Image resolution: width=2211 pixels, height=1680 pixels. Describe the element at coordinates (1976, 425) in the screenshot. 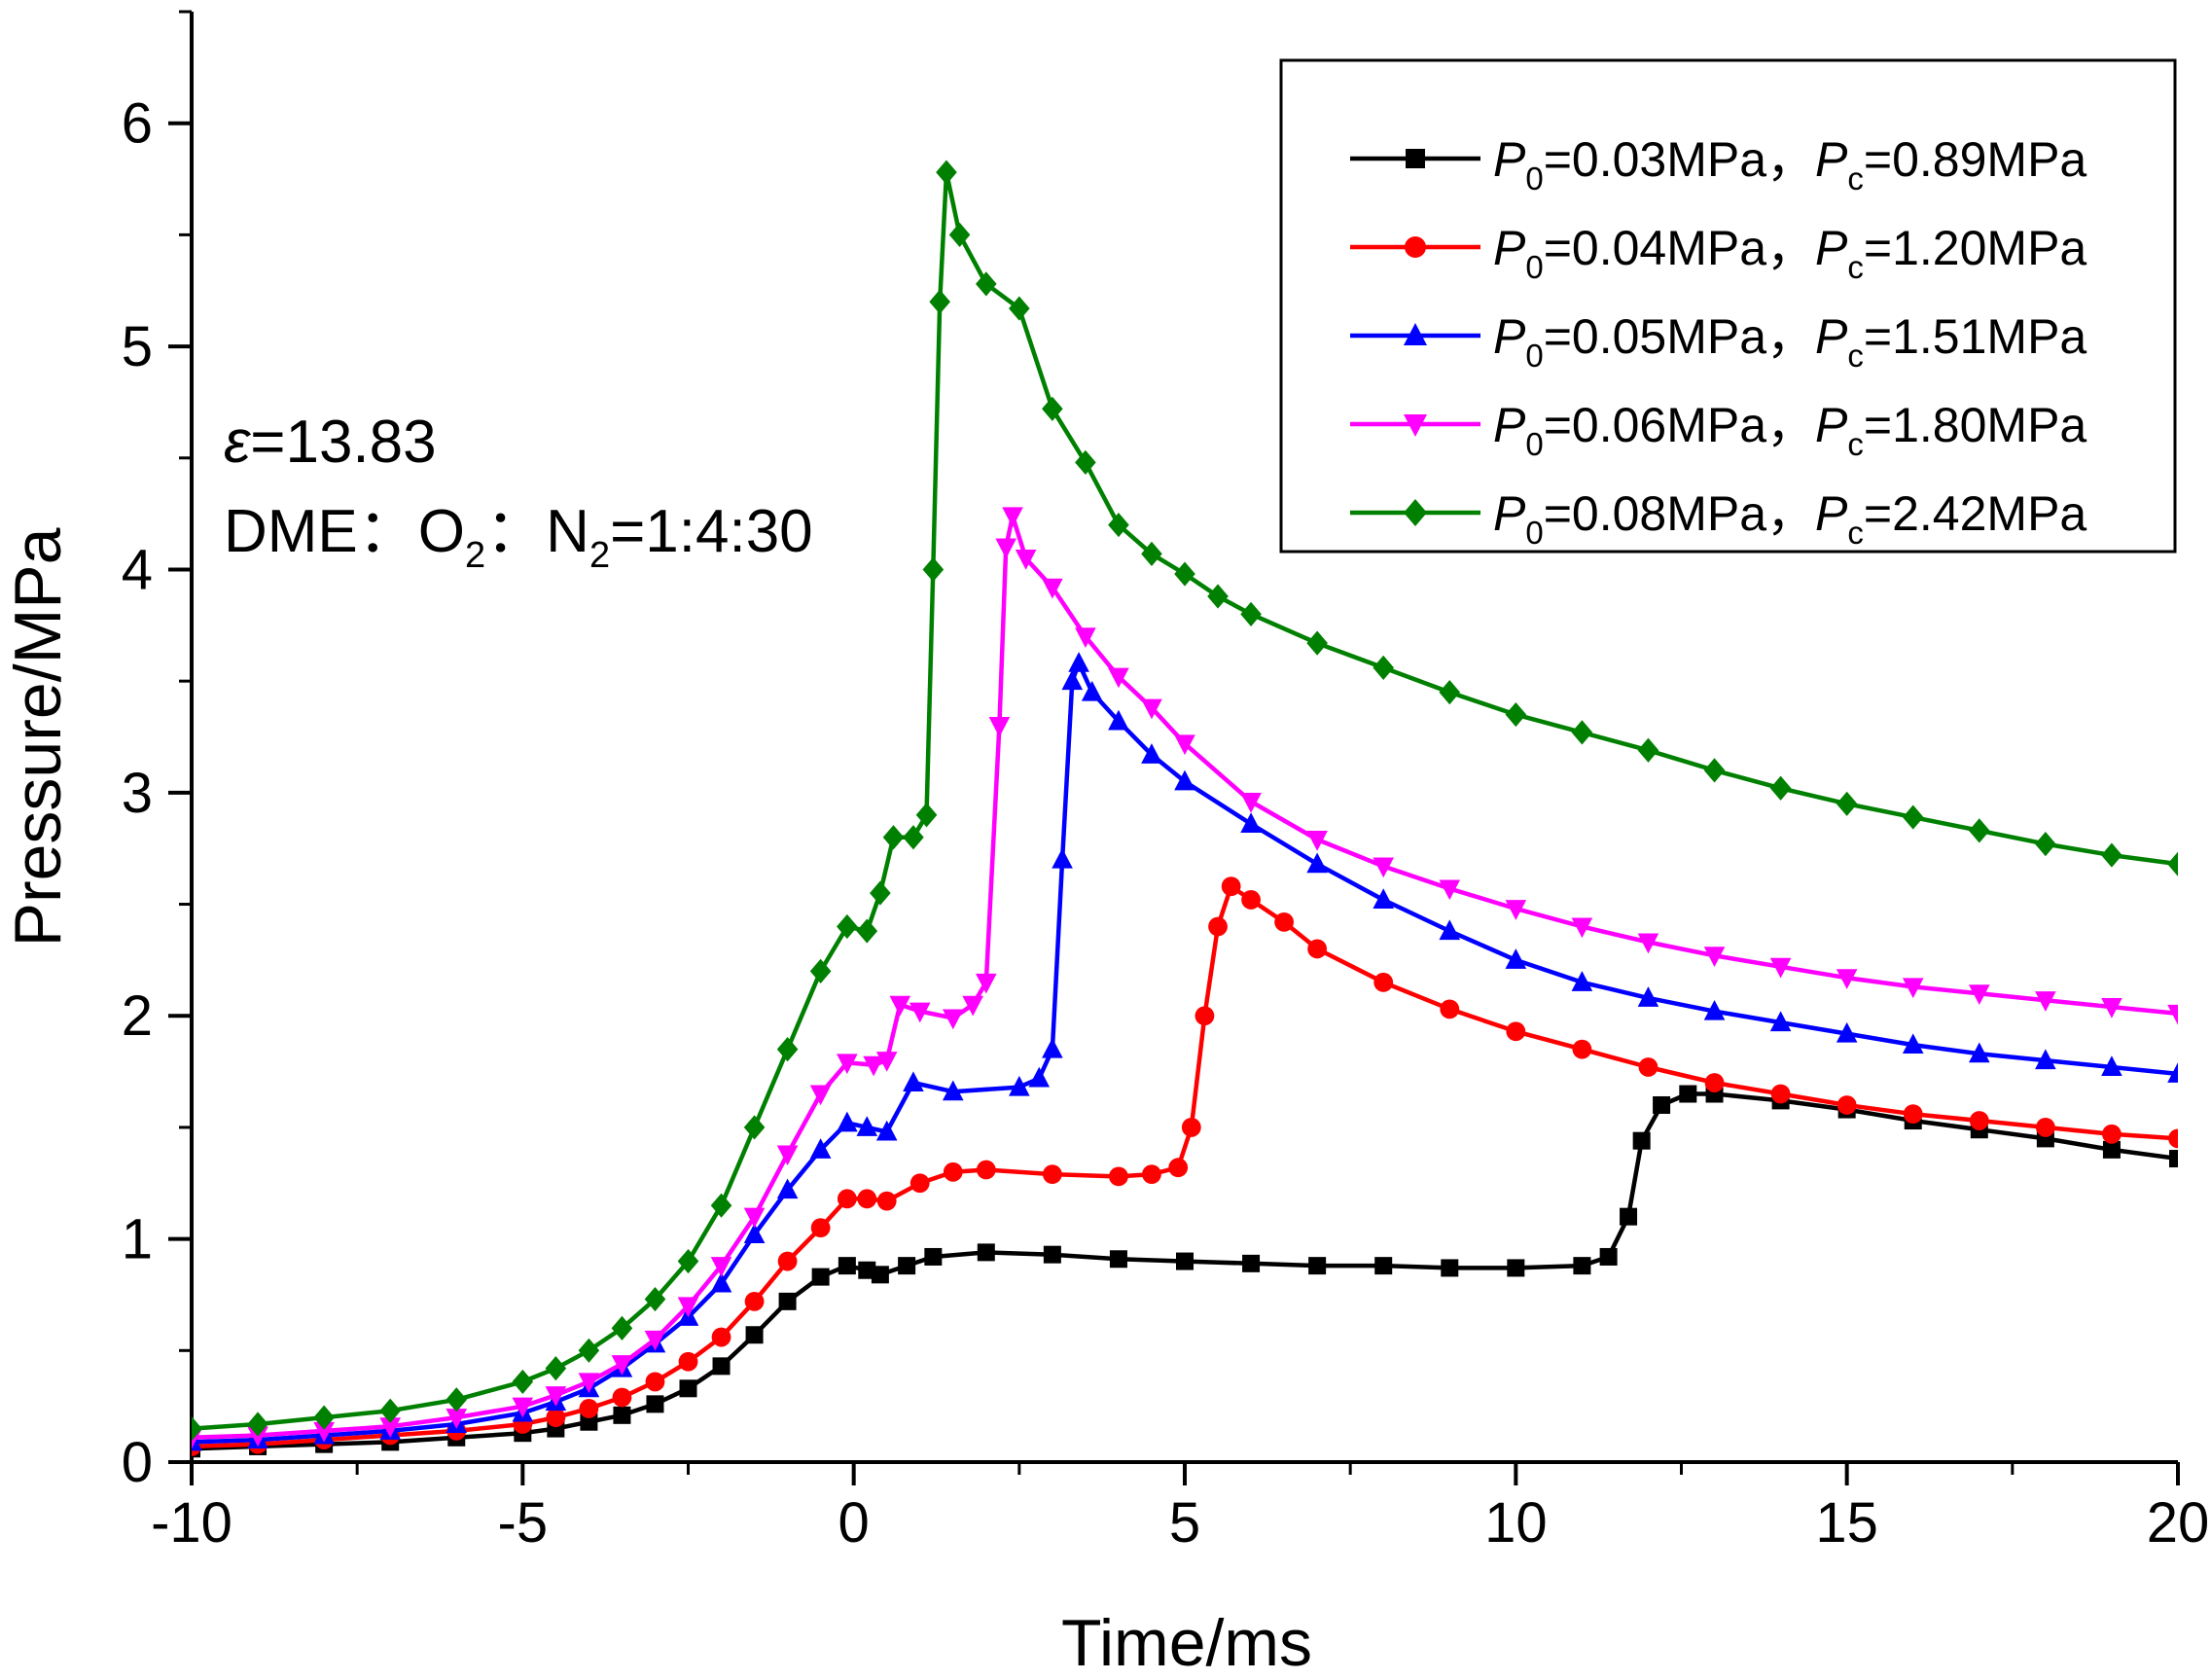

I see `legend-pc-val: =1.80MPa` at that location.